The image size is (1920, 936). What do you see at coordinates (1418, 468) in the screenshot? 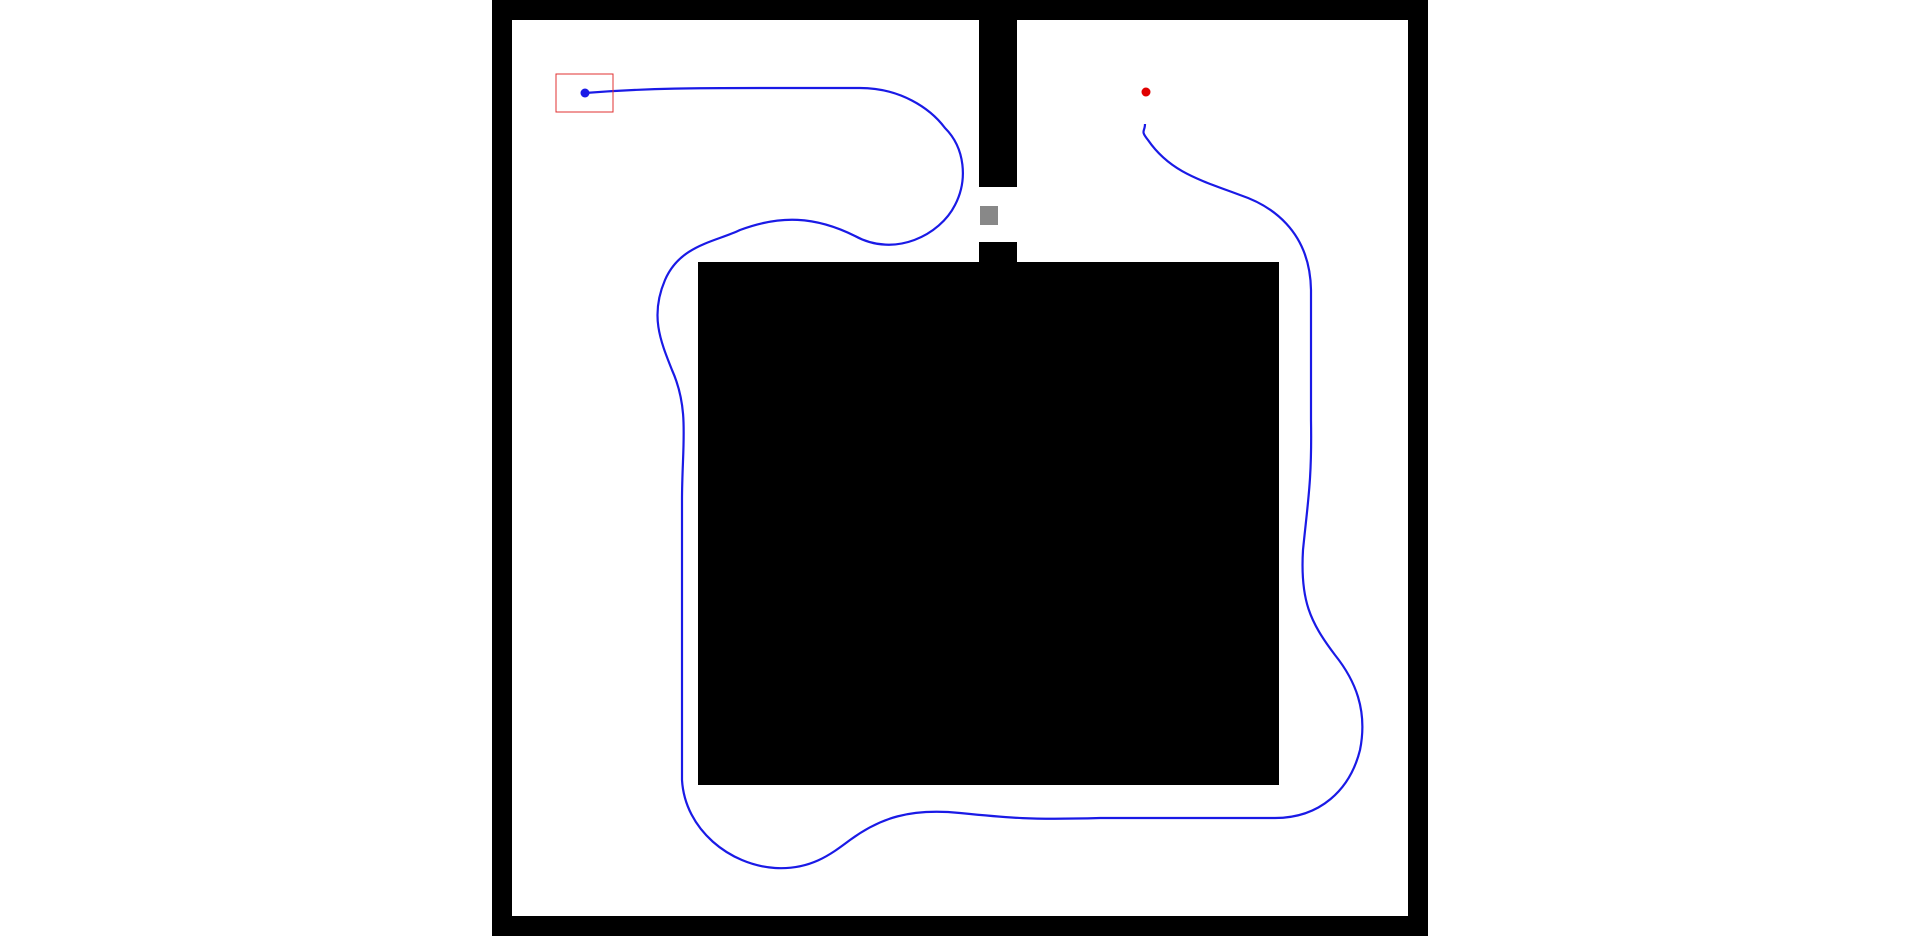
I see `wall-right` at bounding box center [1418, 468].